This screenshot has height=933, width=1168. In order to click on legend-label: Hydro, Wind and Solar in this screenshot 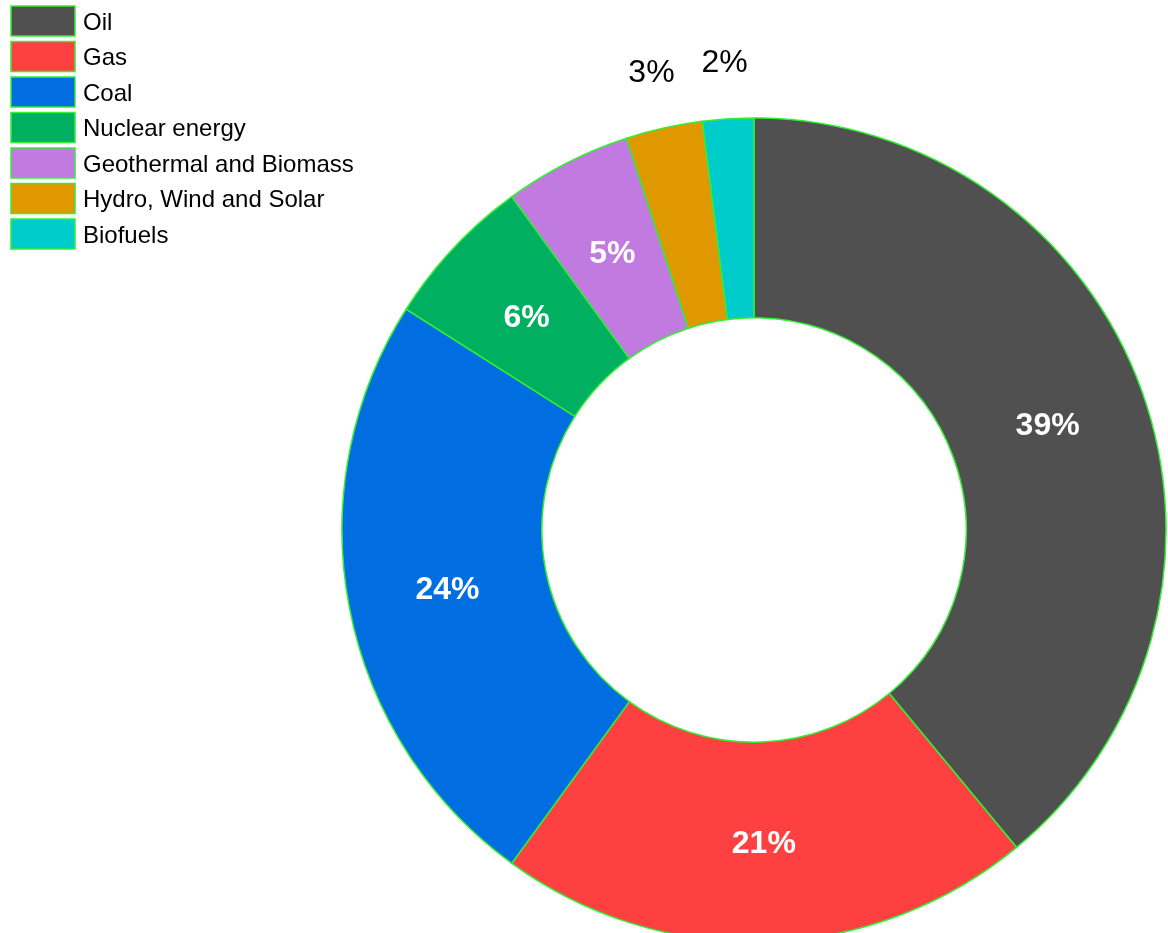, I will do `click(204, 198)`.